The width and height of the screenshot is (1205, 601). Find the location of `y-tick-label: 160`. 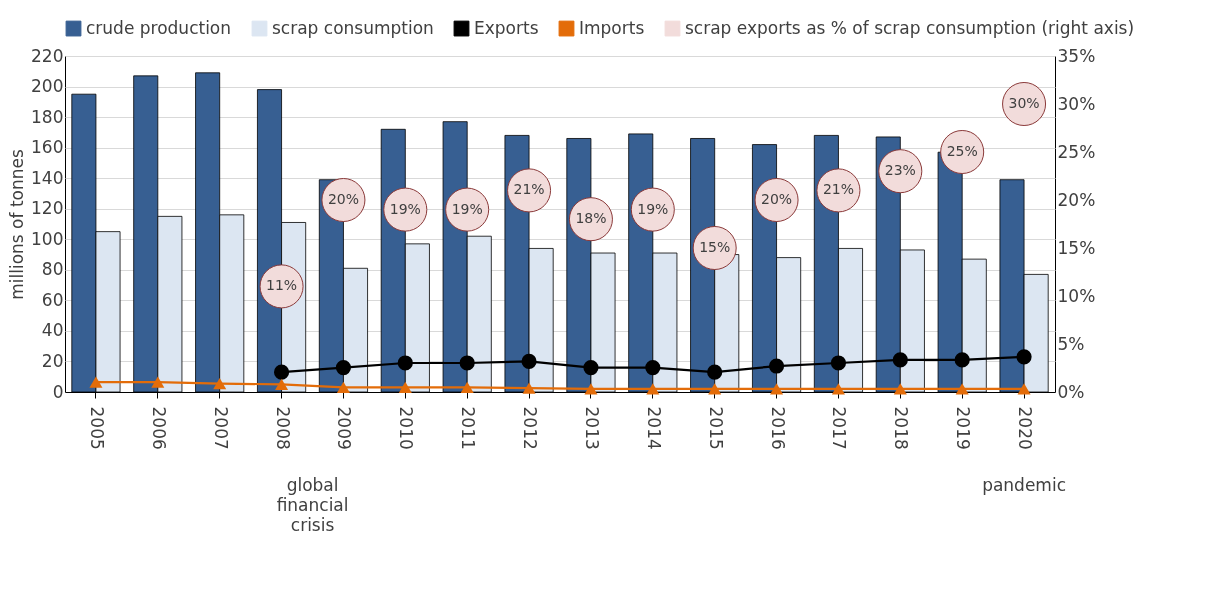

y-tick-label: 160 is located at coordinates (47, 147).